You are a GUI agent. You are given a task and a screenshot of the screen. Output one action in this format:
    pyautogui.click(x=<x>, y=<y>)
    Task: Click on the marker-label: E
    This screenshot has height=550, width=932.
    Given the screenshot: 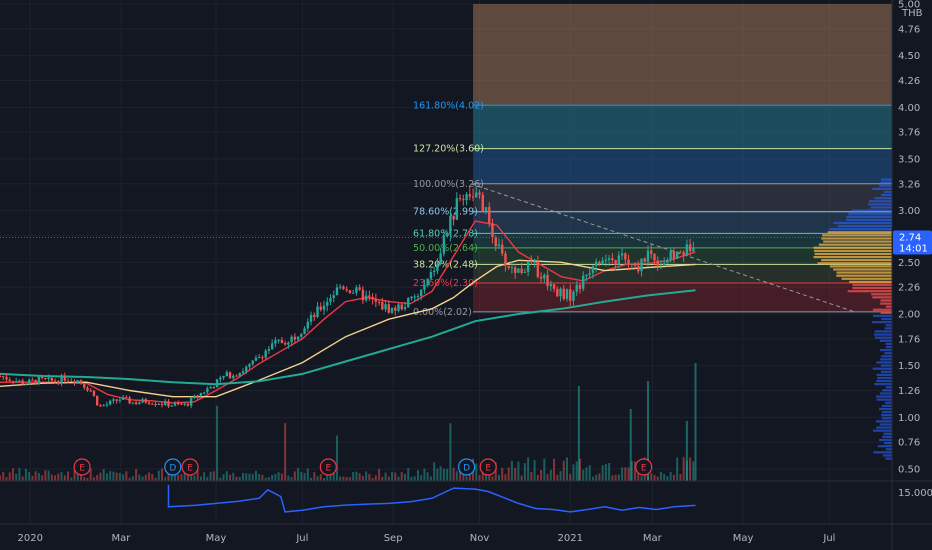 What is the action you would take?
    pyautogui.click(x=190, y=469)
    